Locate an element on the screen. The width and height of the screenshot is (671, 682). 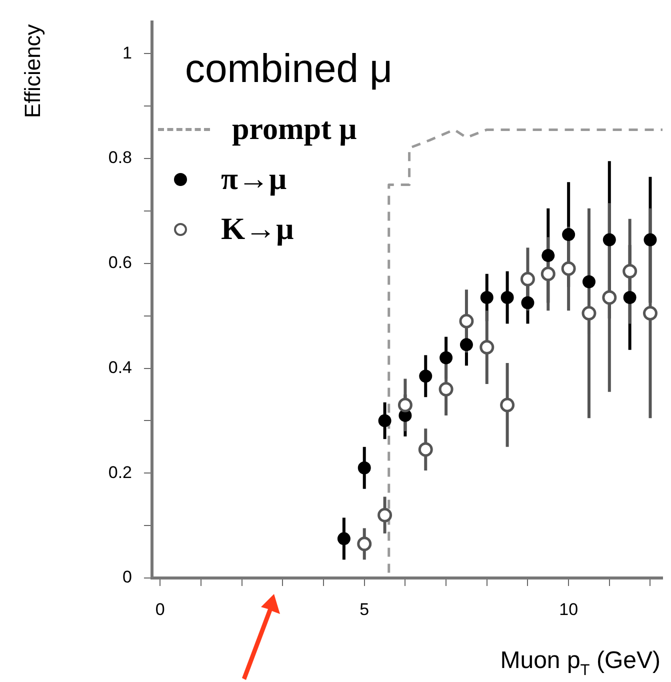
y-tick-label: 1 is located at coordinates (127, 52).